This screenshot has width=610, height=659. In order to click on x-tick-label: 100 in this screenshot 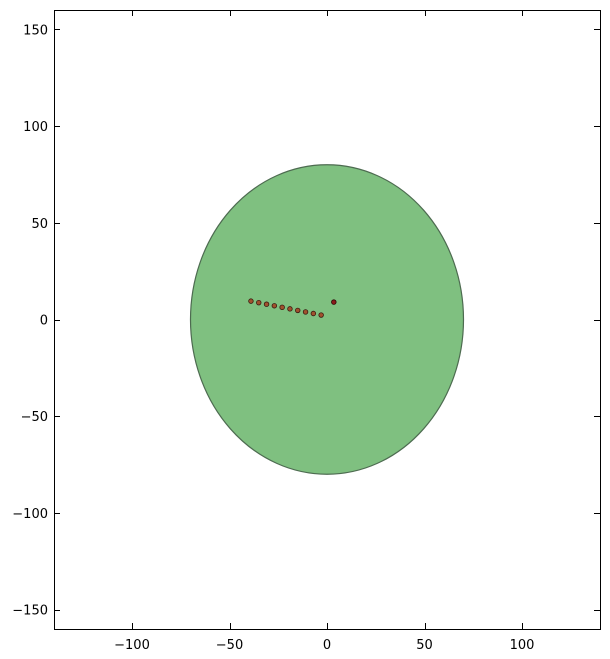, I will do `click(522, 645)`.